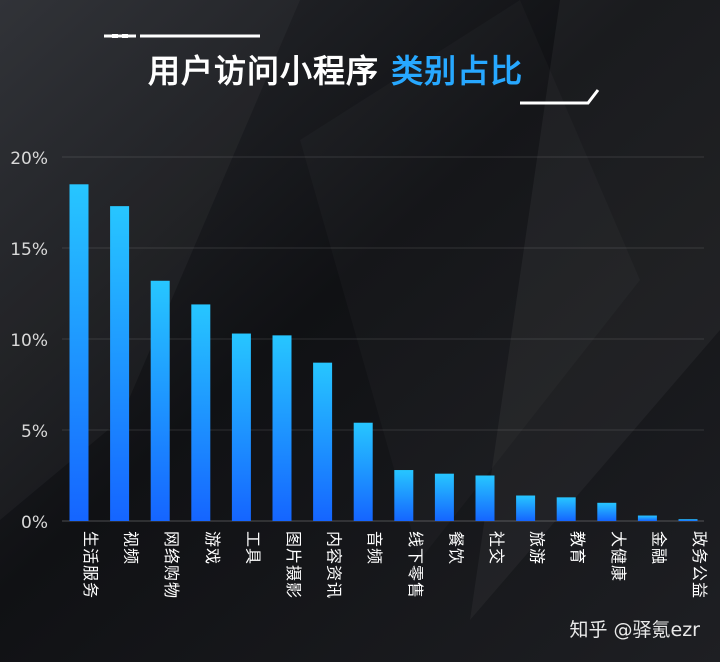 The image size is (720, 662). I want to click on y-axis: 0% 5% 10% 15% 20%, so click(29, 341).